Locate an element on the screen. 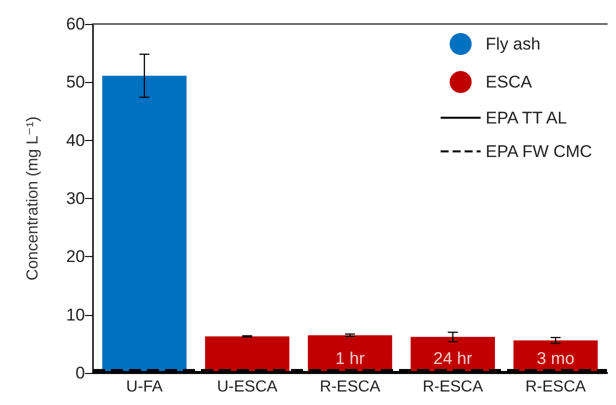 The width and height of the screenshot is (616, 405). annotation: 1 hr is located at coordinates (350, 358).